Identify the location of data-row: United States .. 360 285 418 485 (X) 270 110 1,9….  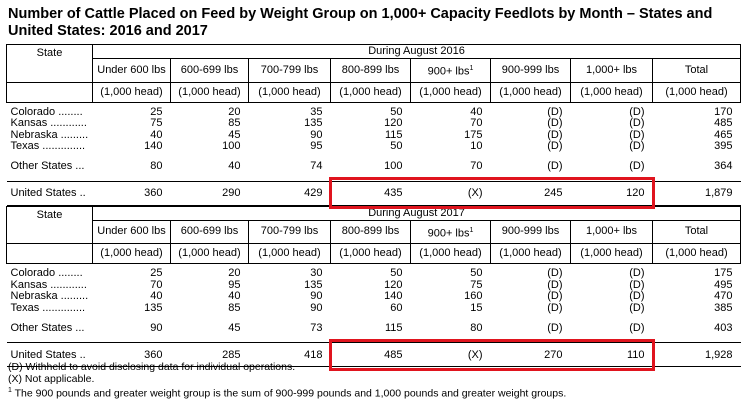
(373, 355).